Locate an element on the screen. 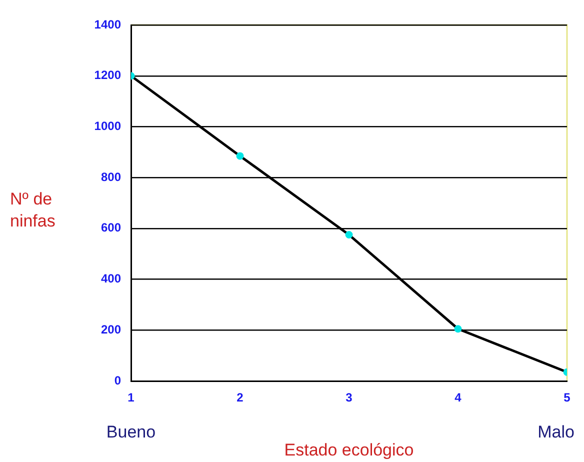 This screenshot has width=584, height=462. x-tick-label: 3 is located at coordinates (349, 397).